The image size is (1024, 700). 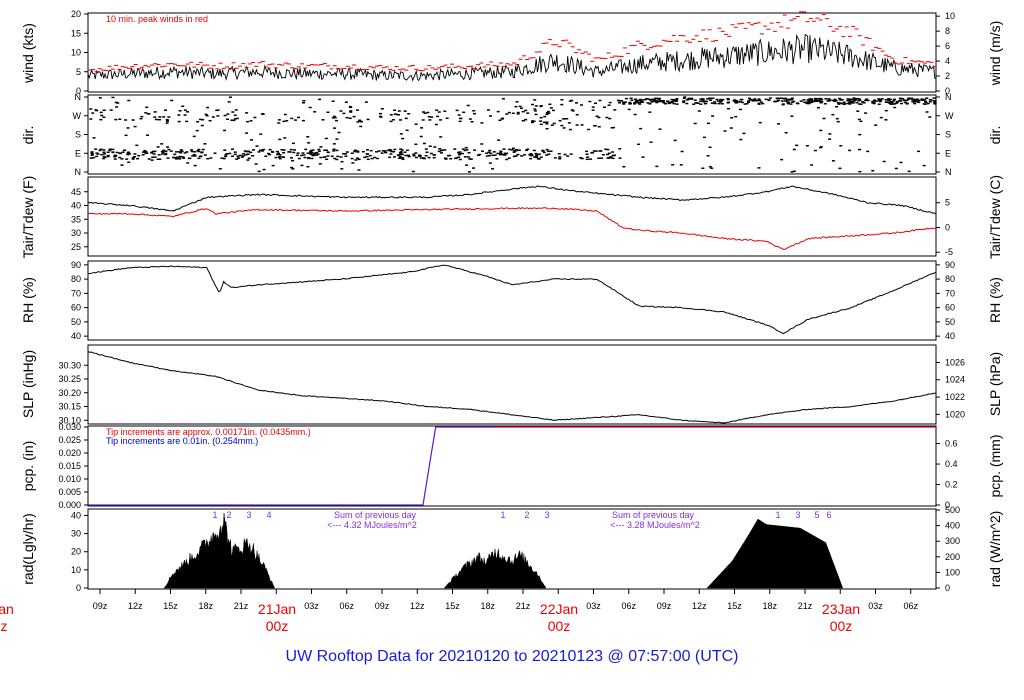 I want to click on y-tick-label-right: S, so click(x=948, y=135).